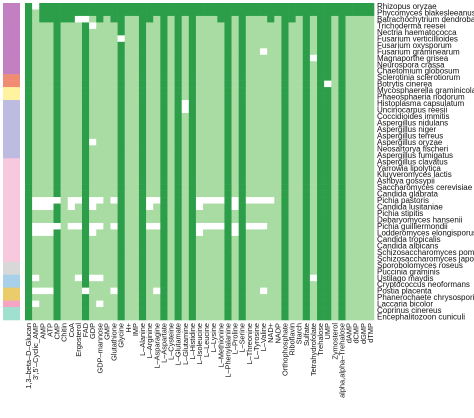 The height and width of the screenshot is (418, 474). I want to click on row-label: Aspergillus niger, so click(406, 129).